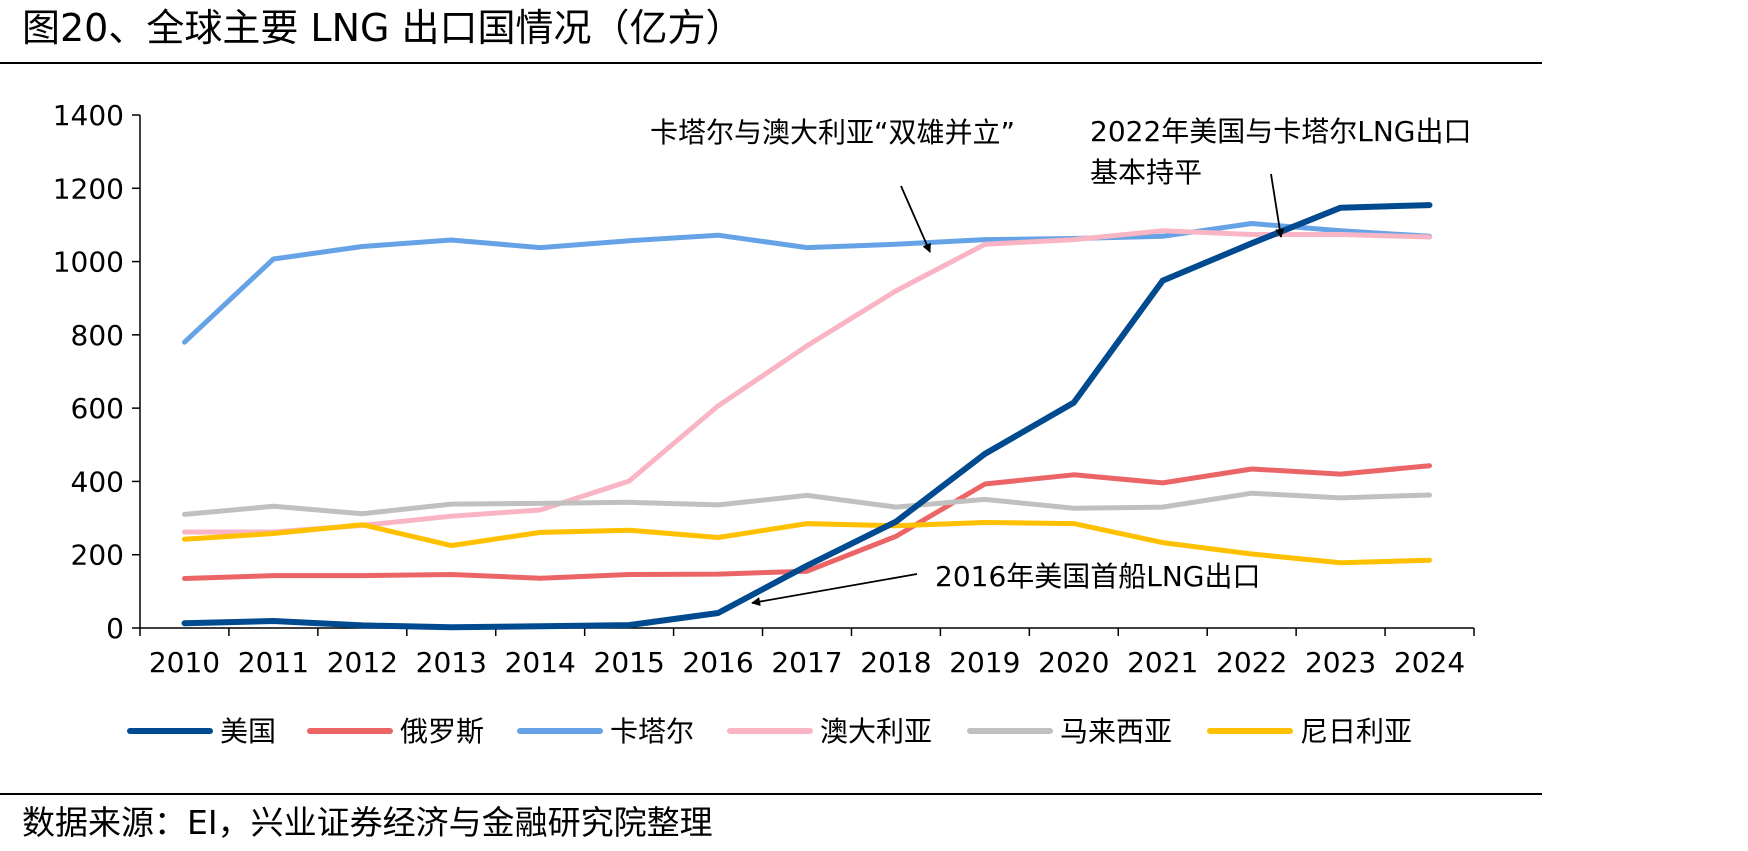 The width and height of the screenshot is (1748, 851). What do you see at coordinates (1277, 205) in the screenshot?
I see `annotation-2022-arrow` at bounding box center [1277, 205].